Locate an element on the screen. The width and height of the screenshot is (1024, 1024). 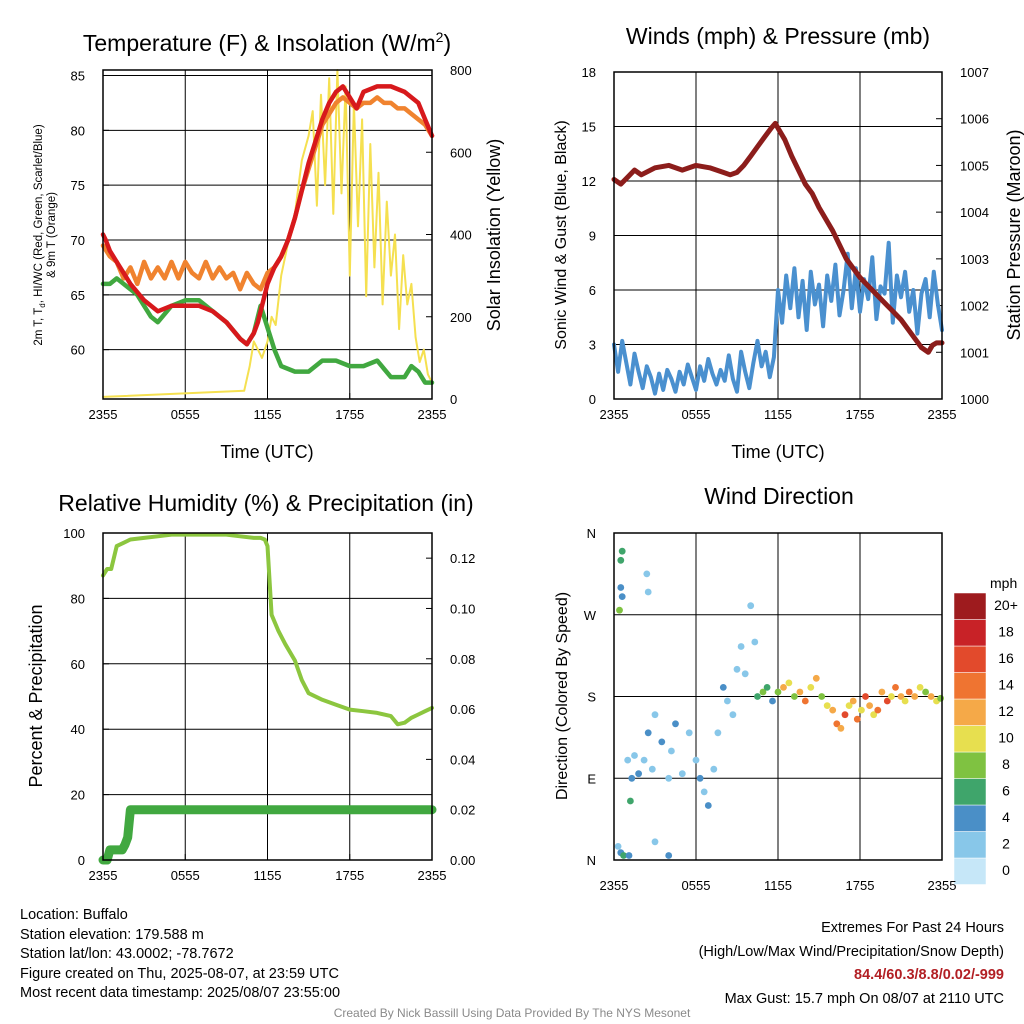
station-location: Location: Buffalo is located at coordinates (74, 915).